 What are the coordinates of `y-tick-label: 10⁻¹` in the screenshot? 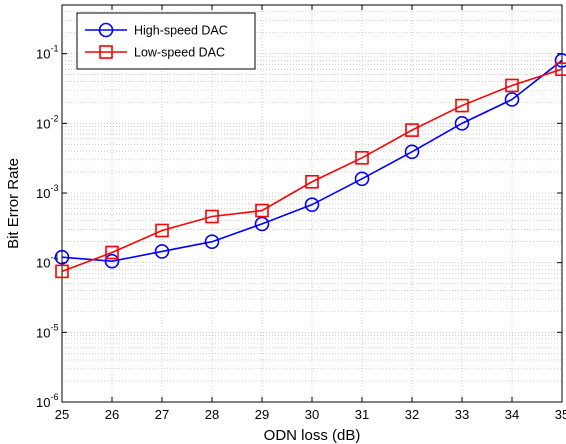 It's located at (47, 53).